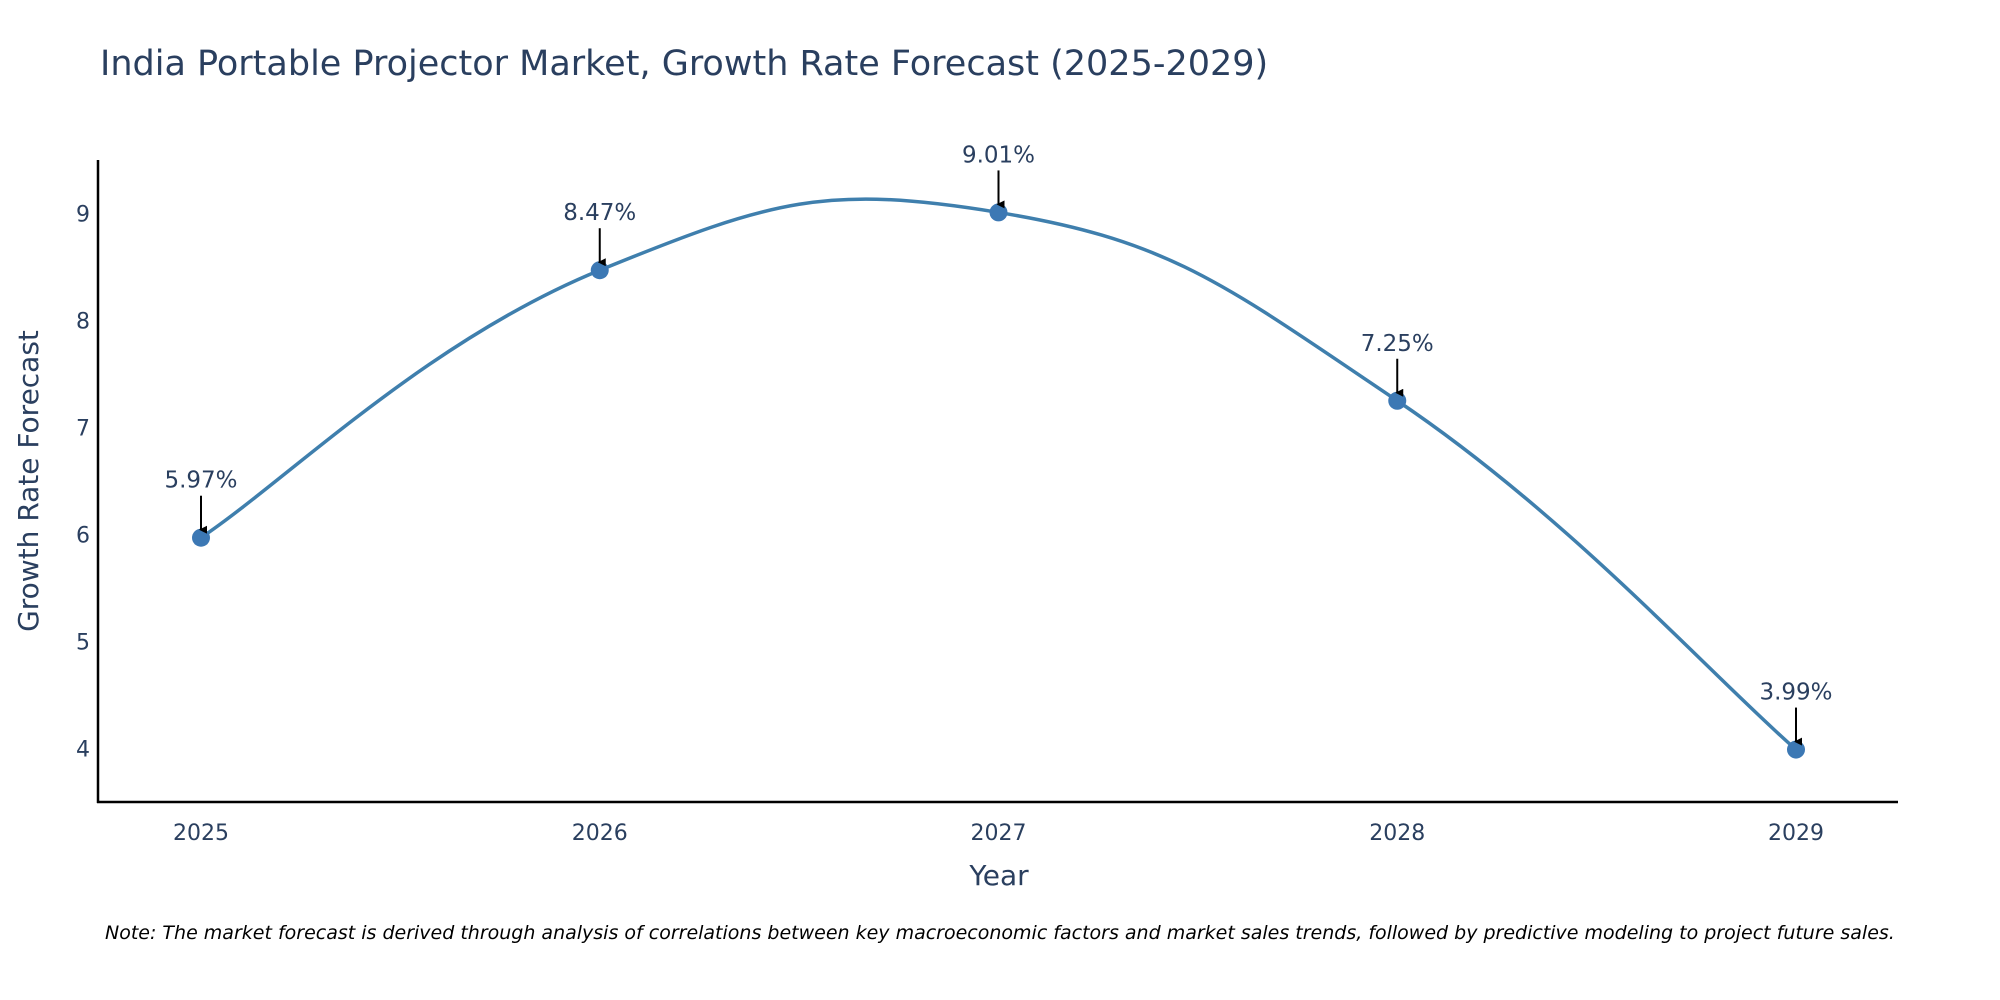 This screenshot has width=2000, height=1000. Describe the element at coordinates (599, 270) in the screenshot. I see `data-point-2026` at that location.